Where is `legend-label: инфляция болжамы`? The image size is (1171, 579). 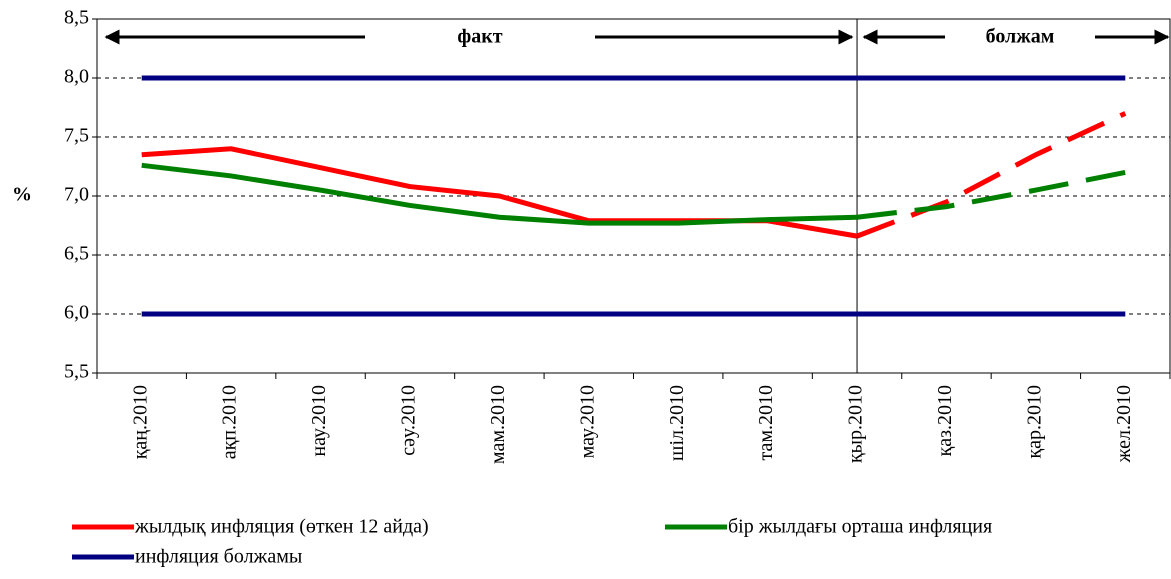
legend-label: инфляция болжамы is located at coordinates (218, 557).